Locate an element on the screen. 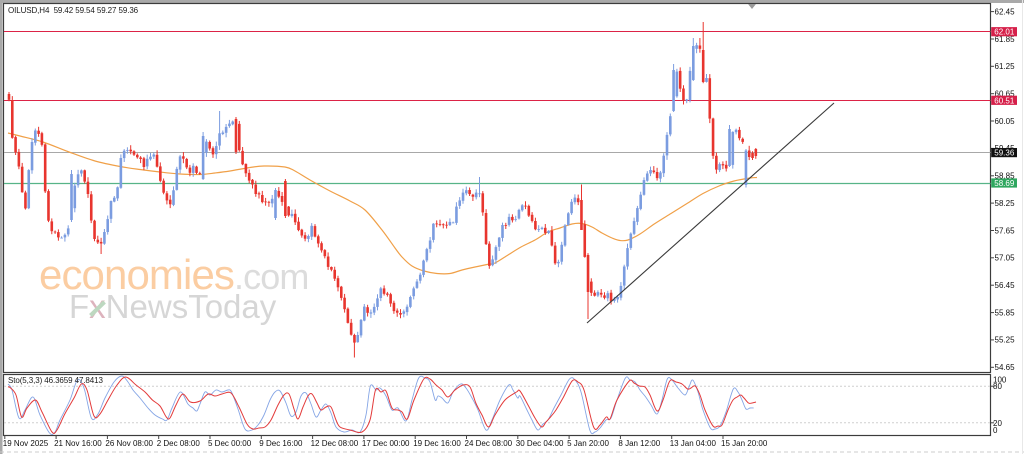 The image size is (1024, 454). svg-text: 57.05 is located at coordinates (1005, 258).